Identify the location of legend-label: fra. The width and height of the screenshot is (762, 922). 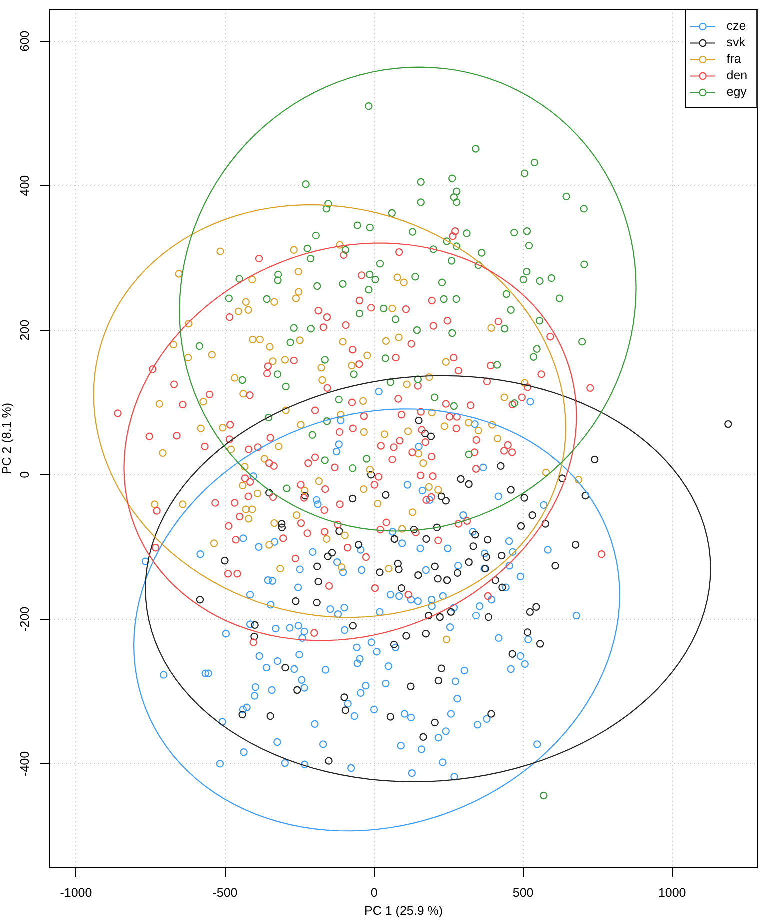
(734, 59).